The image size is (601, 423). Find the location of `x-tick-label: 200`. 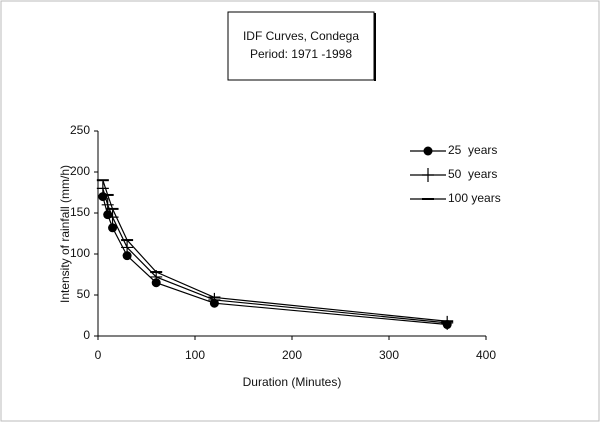

x-tick-label: 200 is located at coordinates (292, 355).